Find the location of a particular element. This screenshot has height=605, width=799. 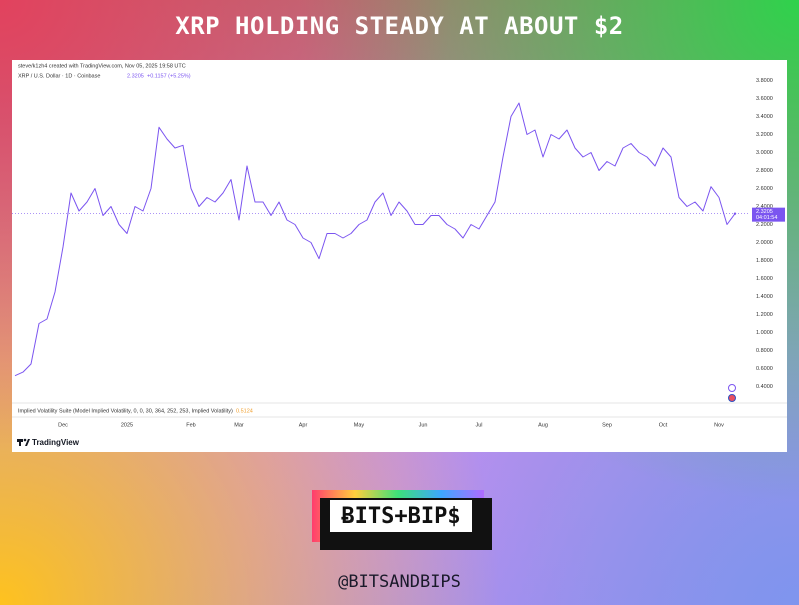

y-tick-label: 1.4000 is located at coordinates (764, 297).